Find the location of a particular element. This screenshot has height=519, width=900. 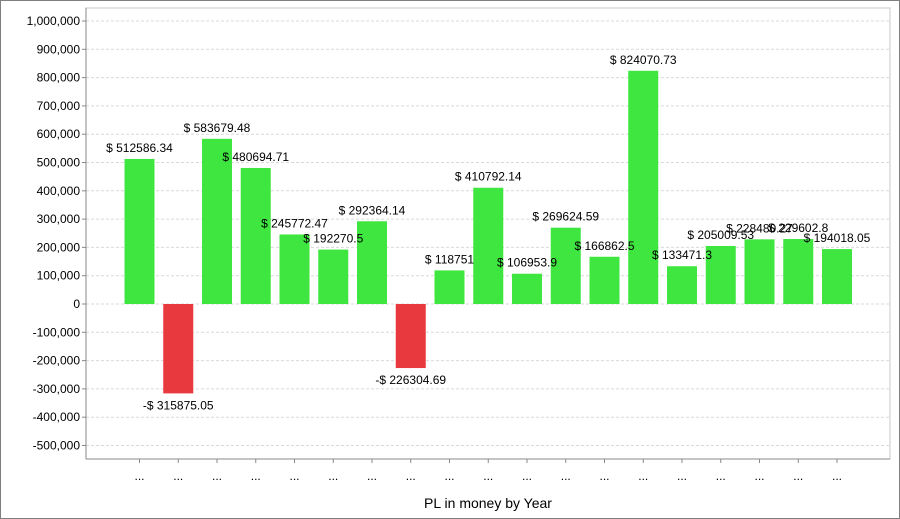

data-label: $ 269624.59 is located at coordinates (565, 217).